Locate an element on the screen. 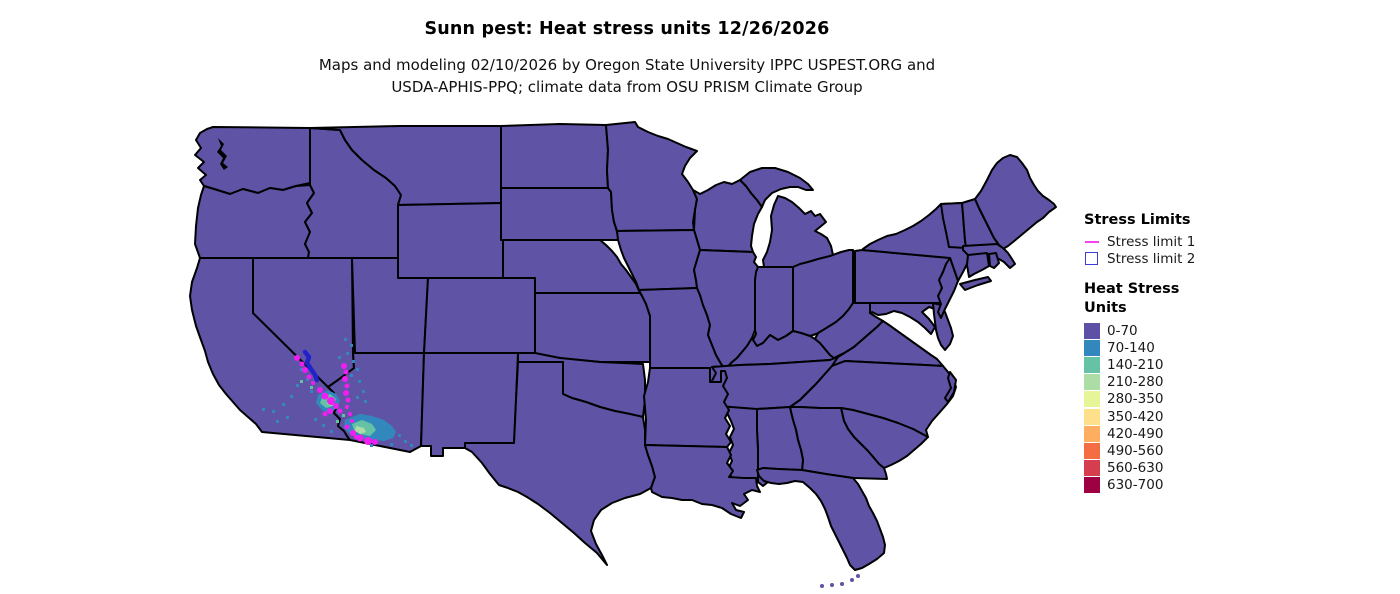 This screenshot has height=594, width=1400. bin-label: 350-420 is located at coordinates (1135, 416).